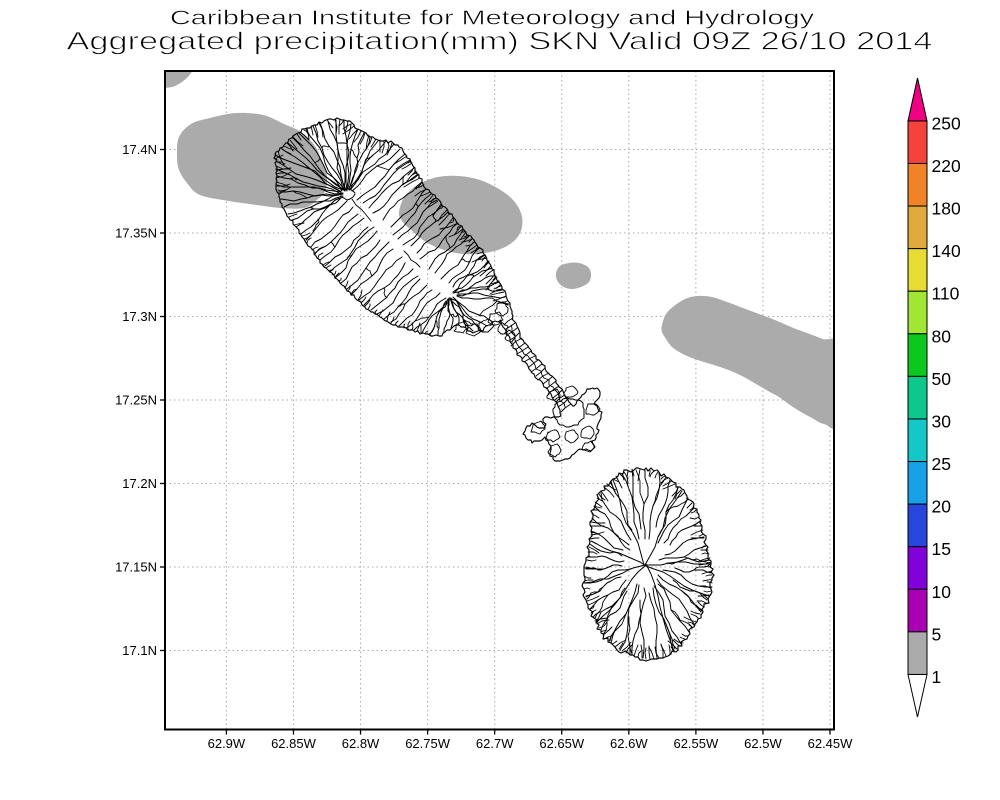  I want to click on svg-text: 5, so click(937, 634).